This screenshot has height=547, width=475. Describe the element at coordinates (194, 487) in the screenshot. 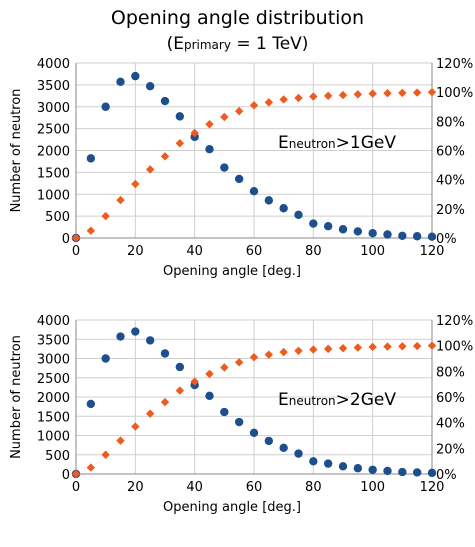

I see `x-tick-label: 40` at that location.